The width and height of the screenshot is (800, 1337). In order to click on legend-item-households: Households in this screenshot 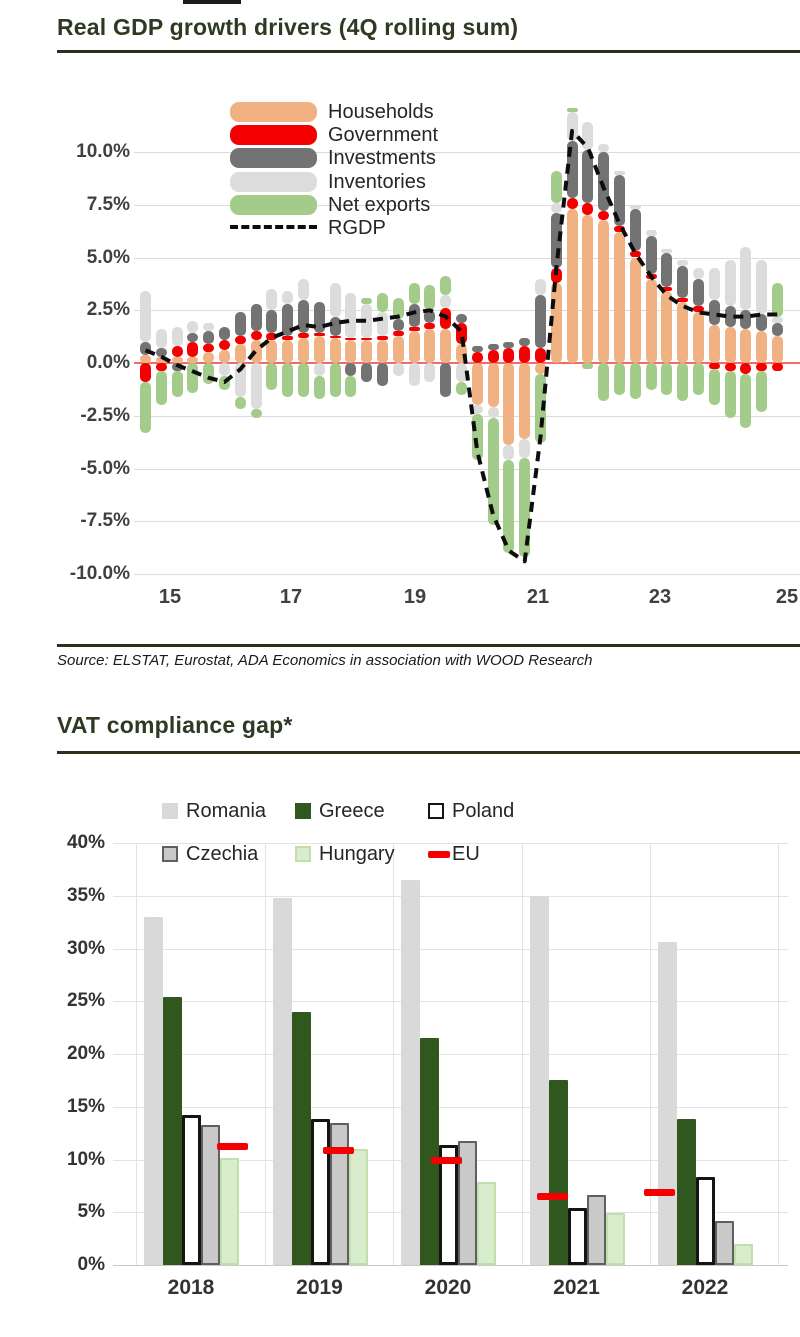, I will do `click(345, 112)`.